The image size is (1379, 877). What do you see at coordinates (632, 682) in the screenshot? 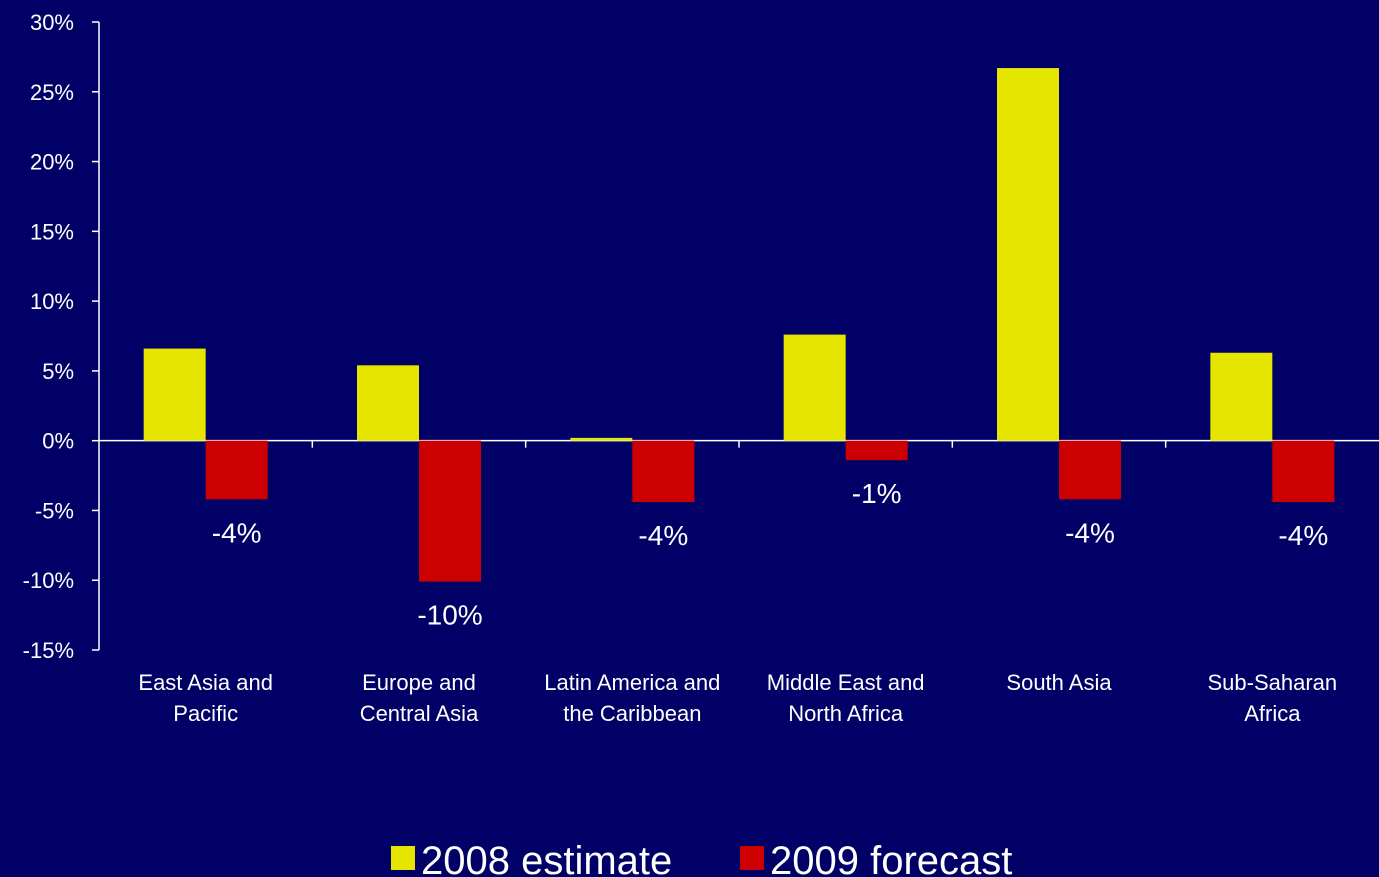
I see `category-label-2-0: Latin America and` at bounding box center [632, 682].